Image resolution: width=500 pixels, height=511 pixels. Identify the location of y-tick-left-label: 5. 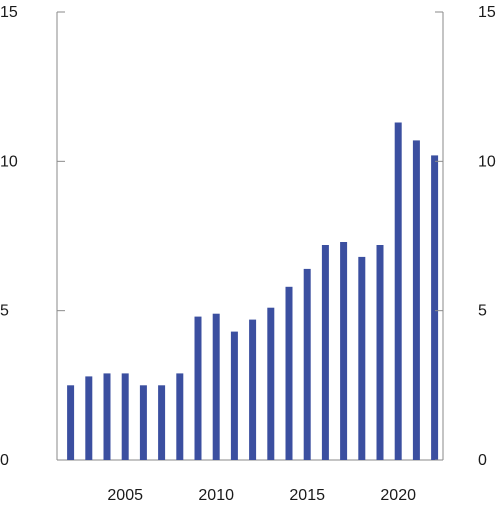
(4, 311).